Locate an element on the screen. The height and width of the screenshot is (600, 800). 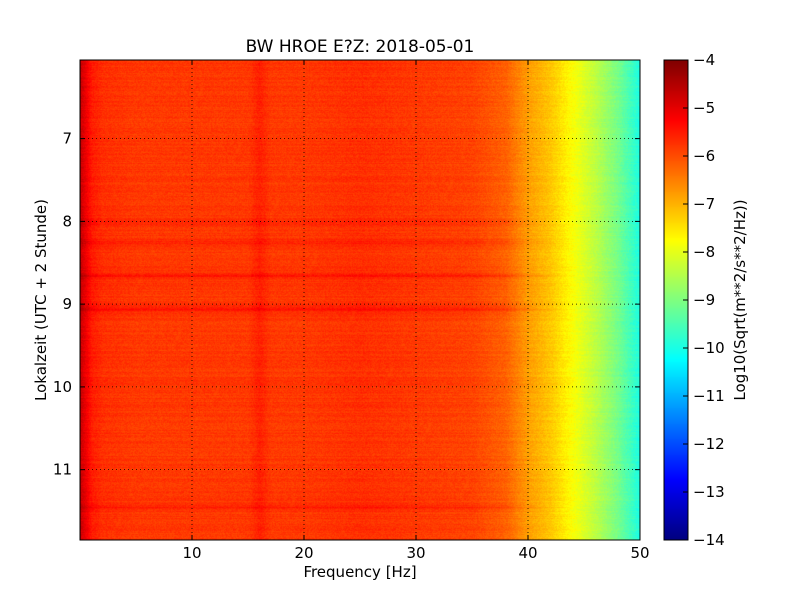
x-tick-label: 50 is located at coordinates (639, 553).